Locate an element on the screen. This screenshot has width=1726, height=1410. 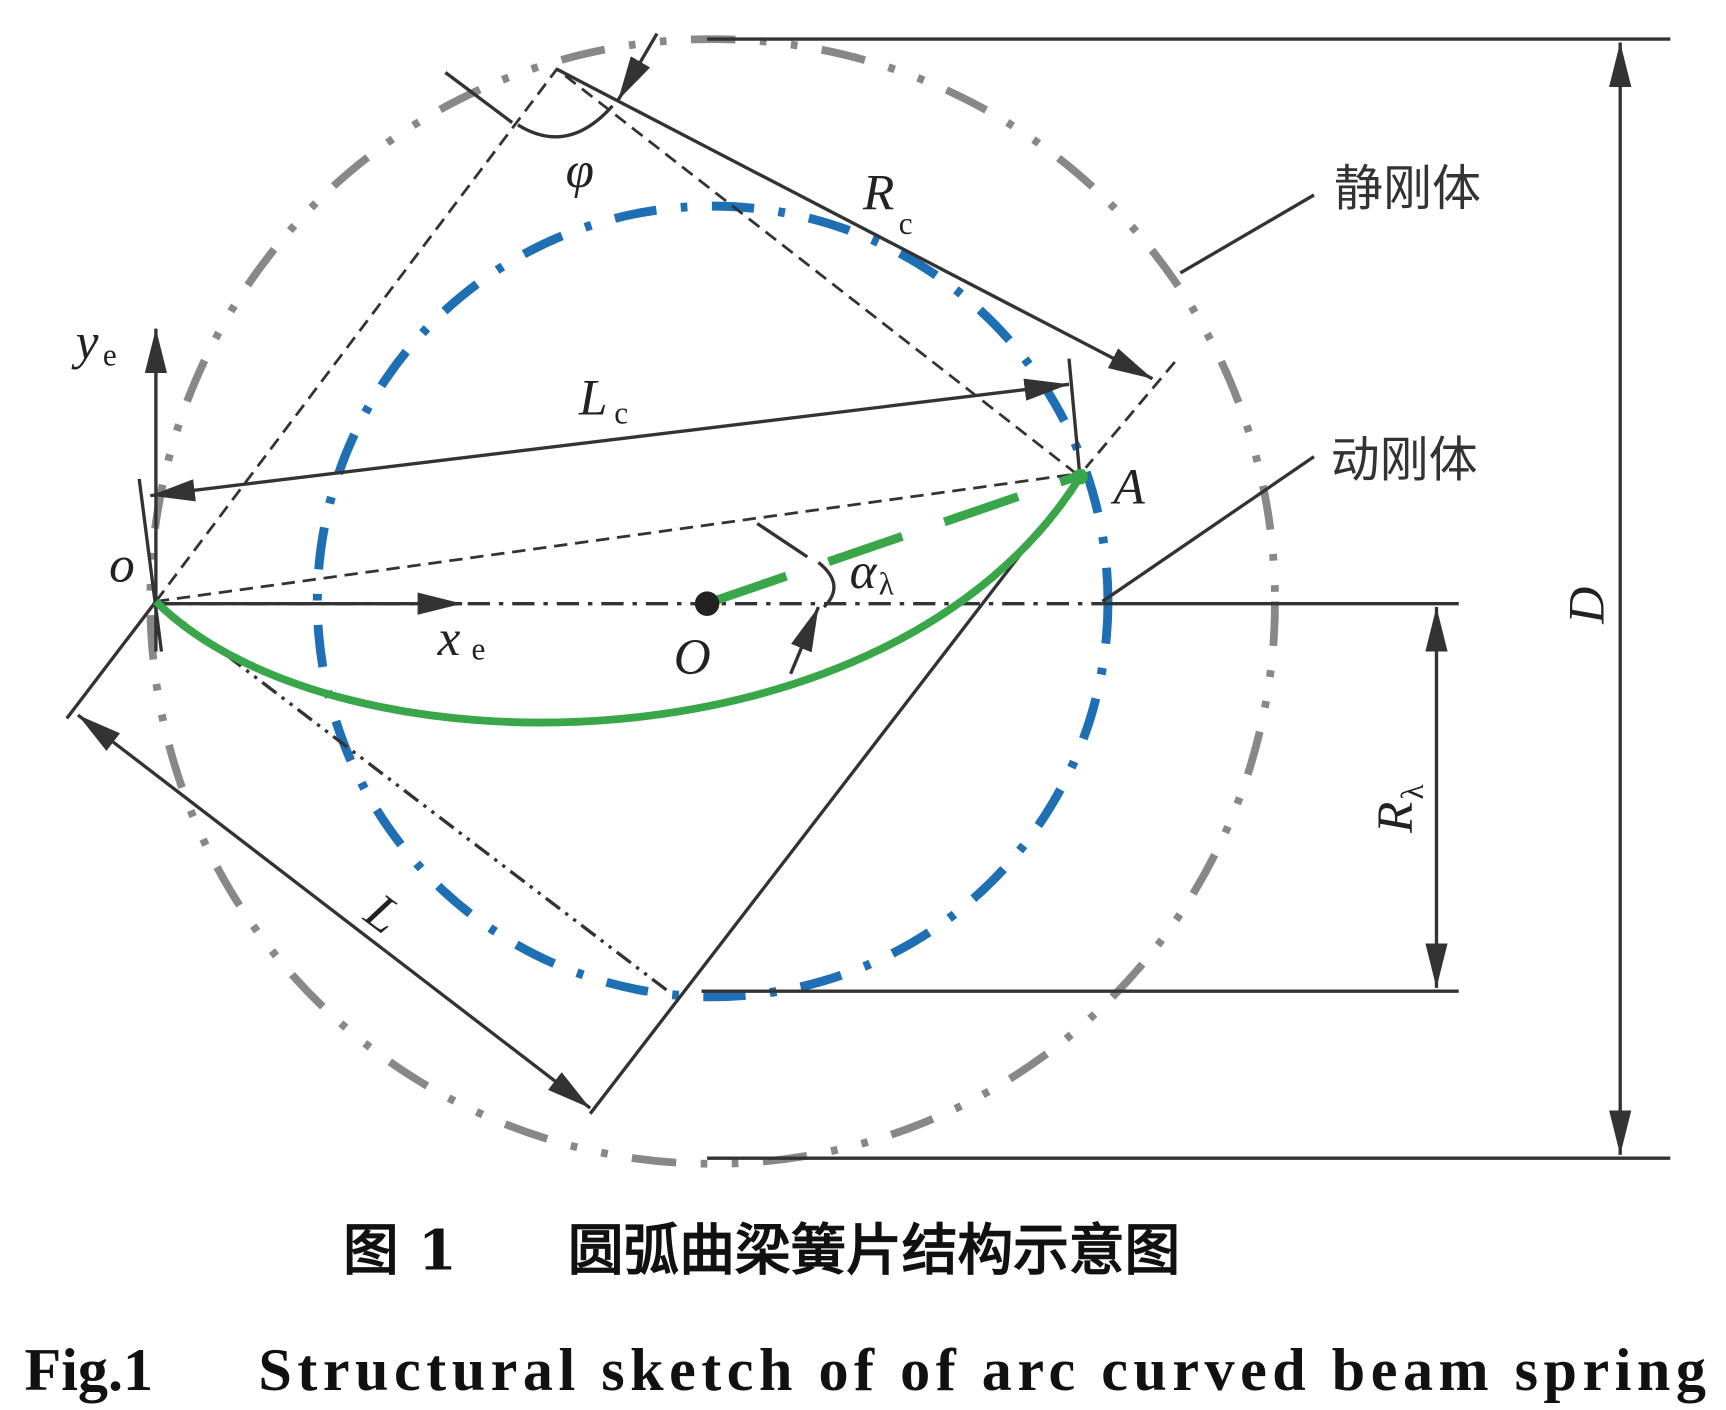
alpha-arc is located at coordinates (826, 585).